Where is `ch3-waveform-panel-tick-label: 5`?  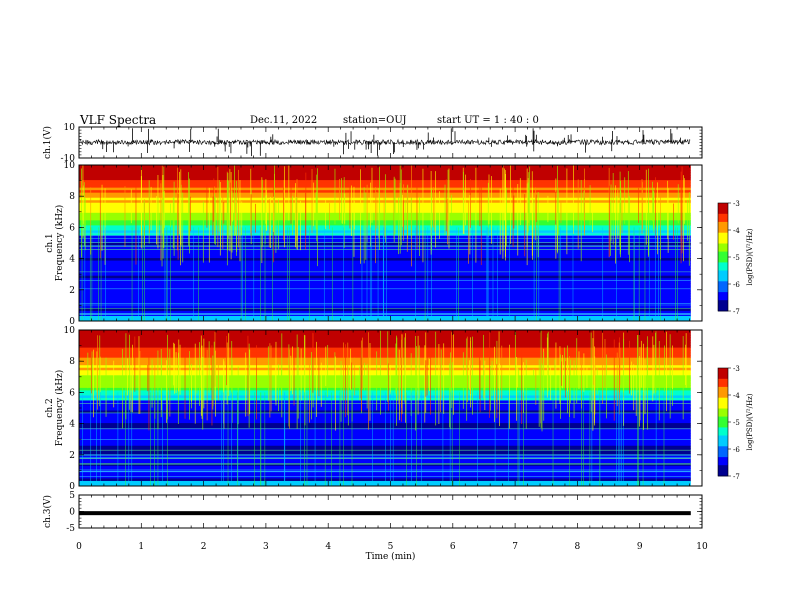 ch3-waveform-panel-tick-label: 5 is located at coordinates (72, 496).